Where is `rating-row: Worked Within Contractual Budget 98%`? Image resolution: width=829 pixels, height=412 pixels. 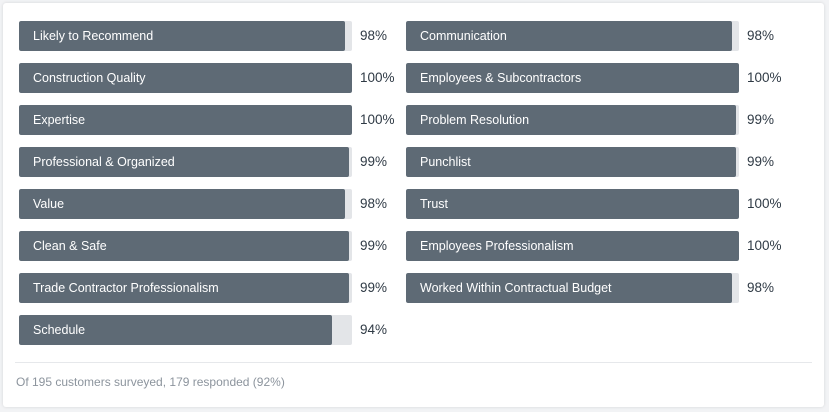 rating-row: Worked Within Contractual Budget 98% is located at coordinates (596, 289).